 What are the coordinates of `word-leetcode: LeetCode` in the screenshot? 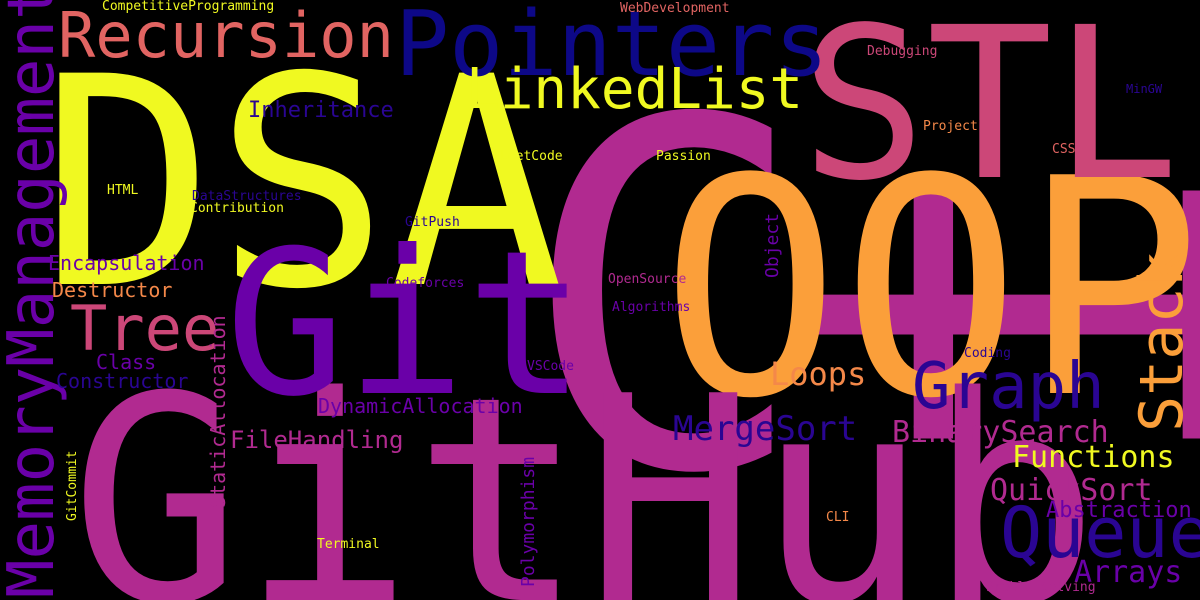 It's located at (531, 156).